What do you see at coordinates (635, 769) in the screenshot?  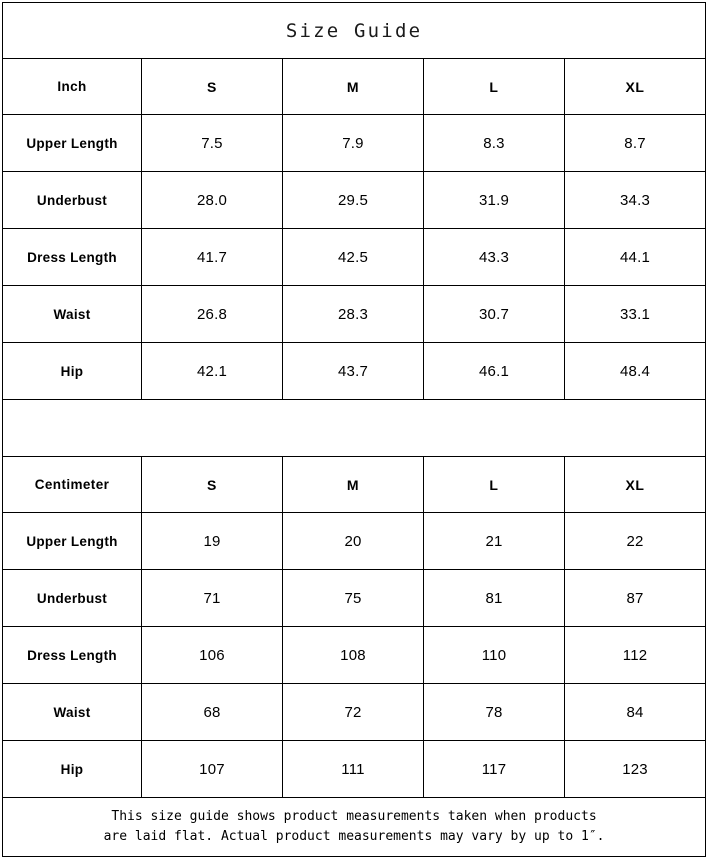 I see `cell-hip-cm-xl: 123` at bounding box center [635, 769].